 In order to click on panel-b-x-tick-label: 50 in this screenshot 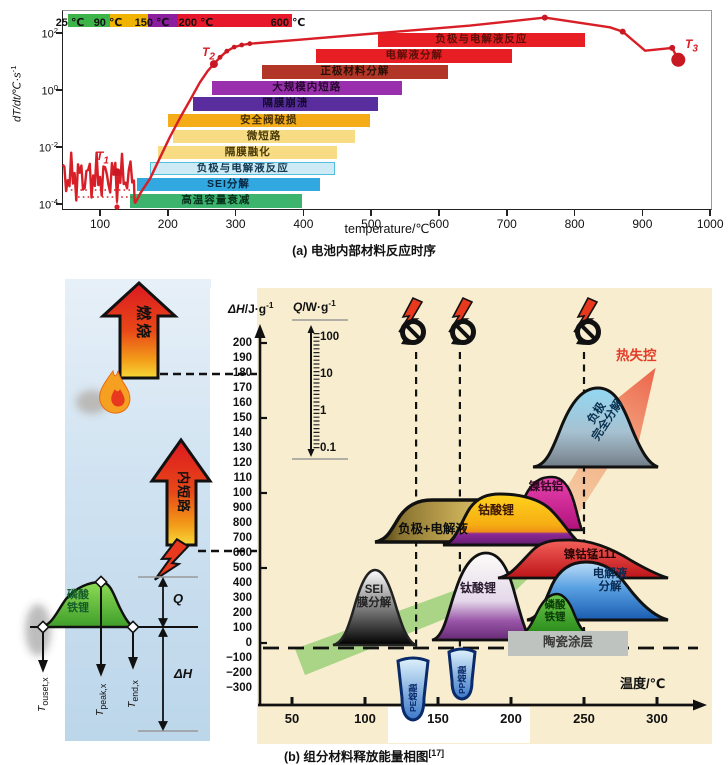, I will do `click(292, 718)`.